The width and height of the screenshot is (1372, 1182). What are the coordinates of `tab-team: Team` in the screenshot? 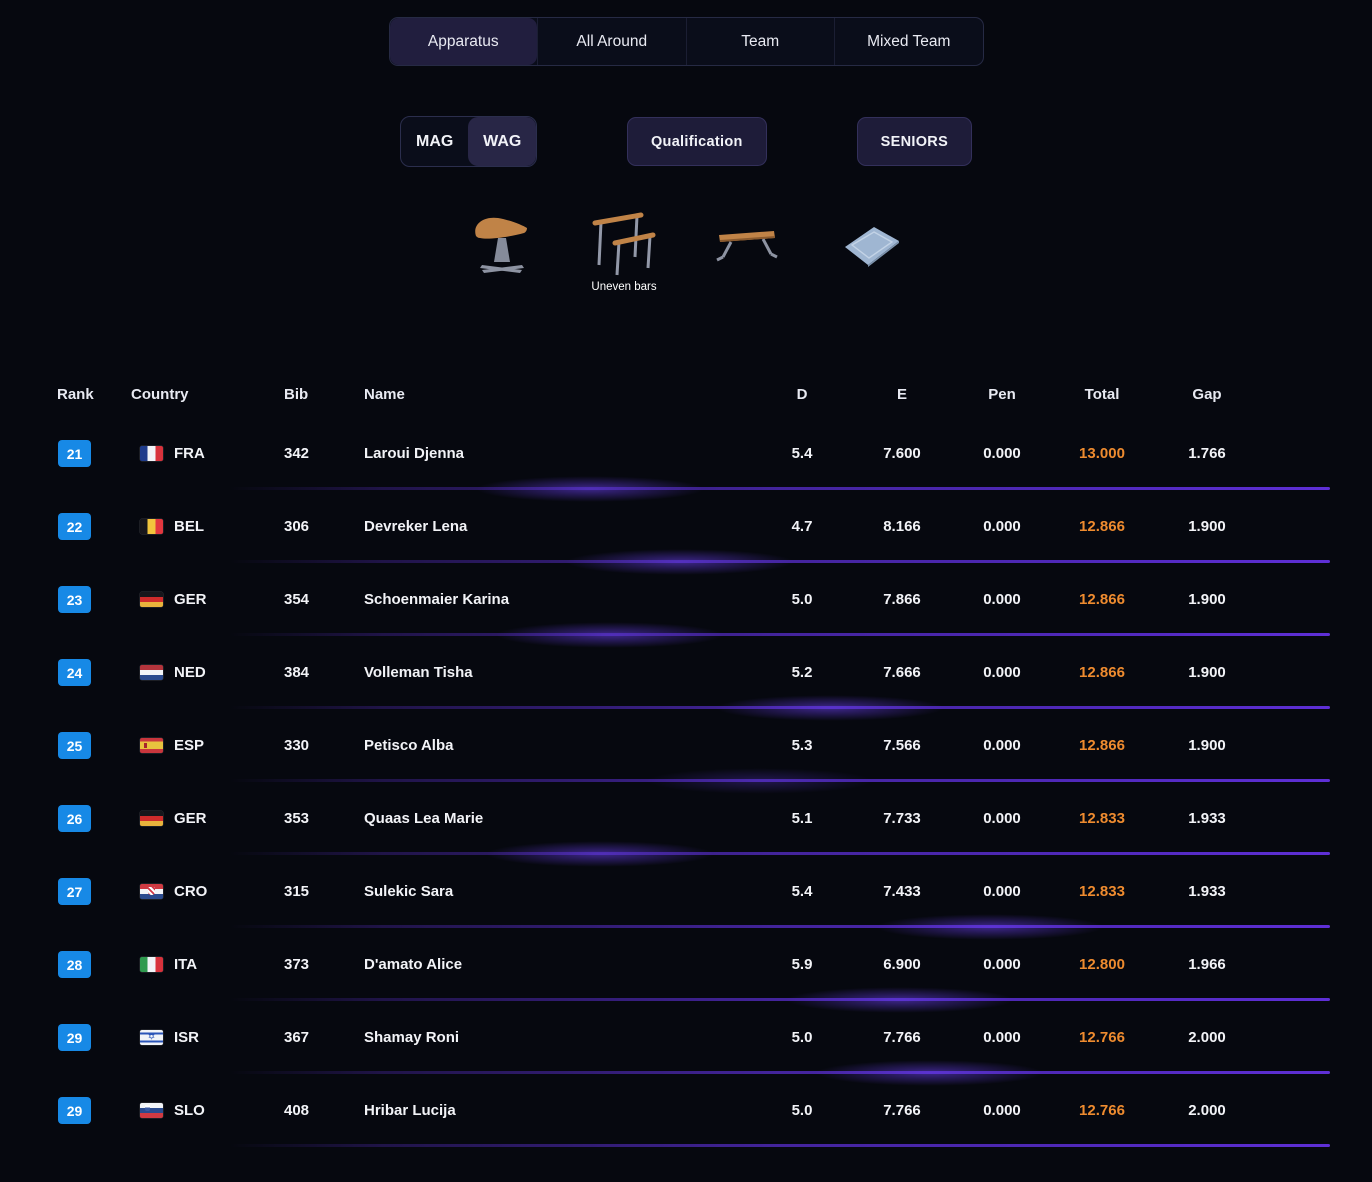 It's located at (760, 41).